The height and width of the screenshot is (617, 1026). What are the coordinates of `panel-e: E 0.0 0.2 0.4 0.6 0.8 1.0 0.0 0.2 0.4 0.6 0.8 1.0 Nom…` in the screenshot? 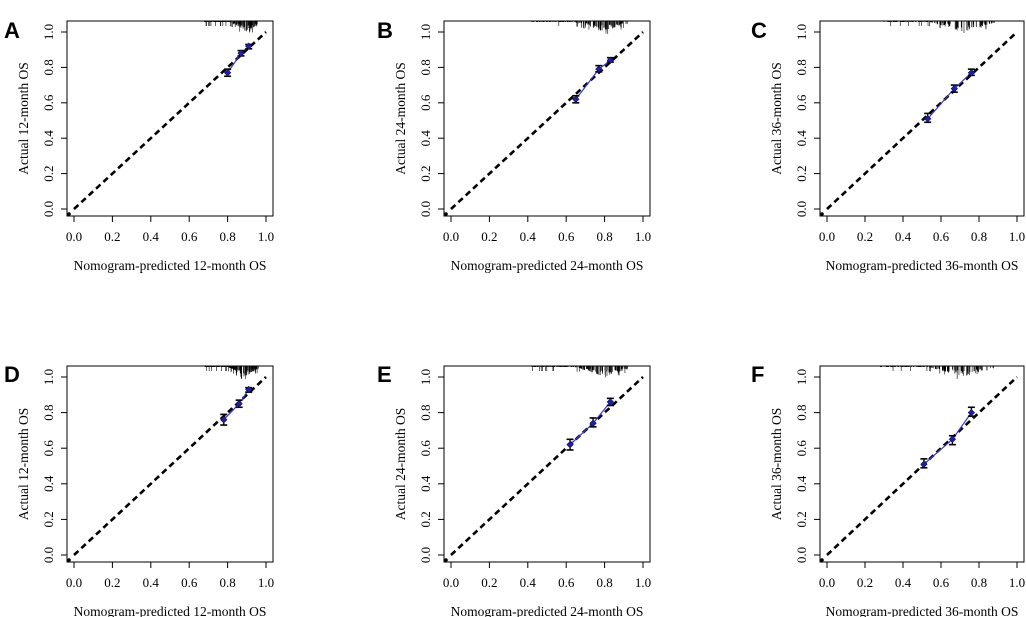 It's located at (514, 489).